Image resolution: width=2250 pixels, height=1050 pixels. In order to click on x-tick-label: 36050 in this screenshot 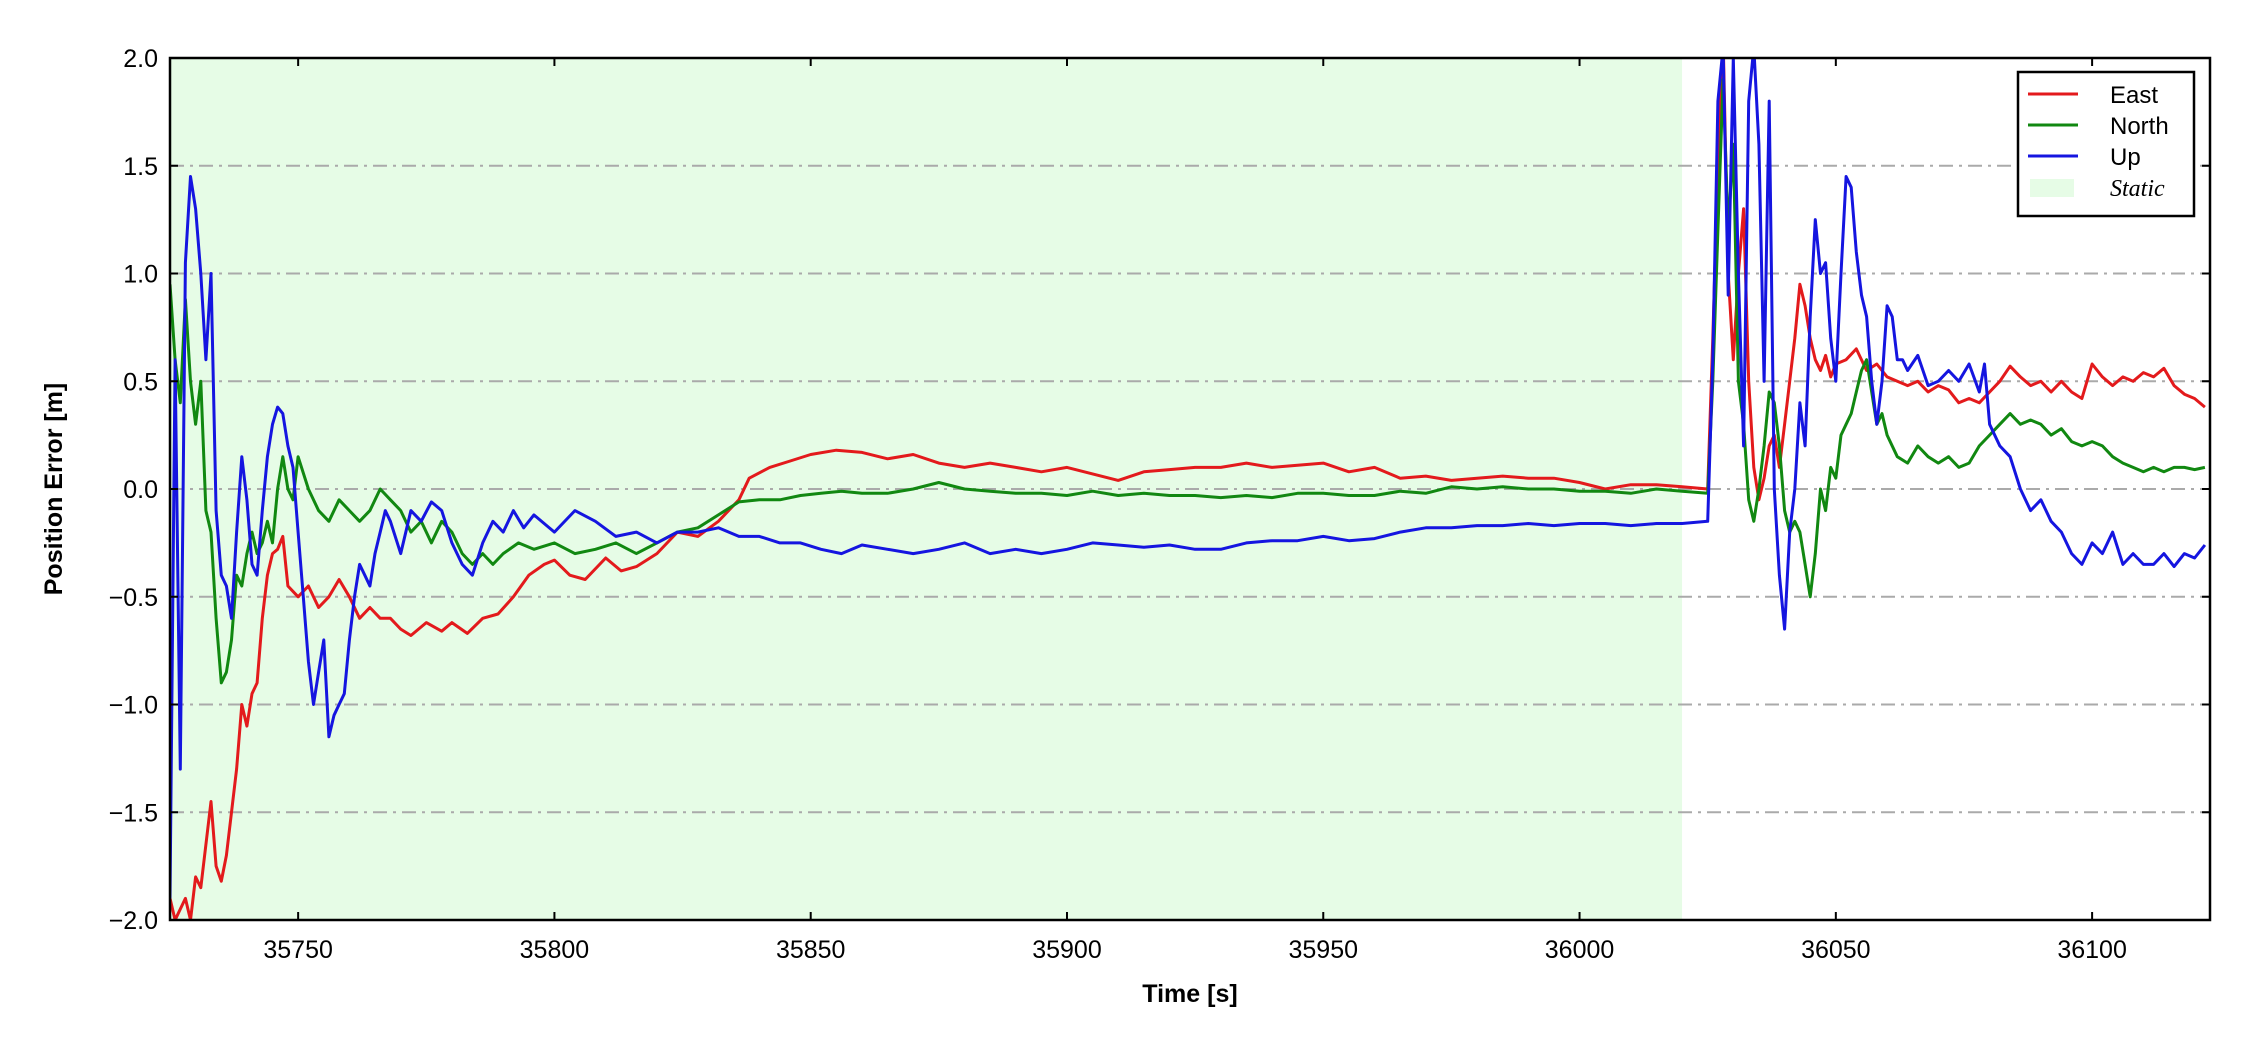, I will do `click(1836, 950)`.